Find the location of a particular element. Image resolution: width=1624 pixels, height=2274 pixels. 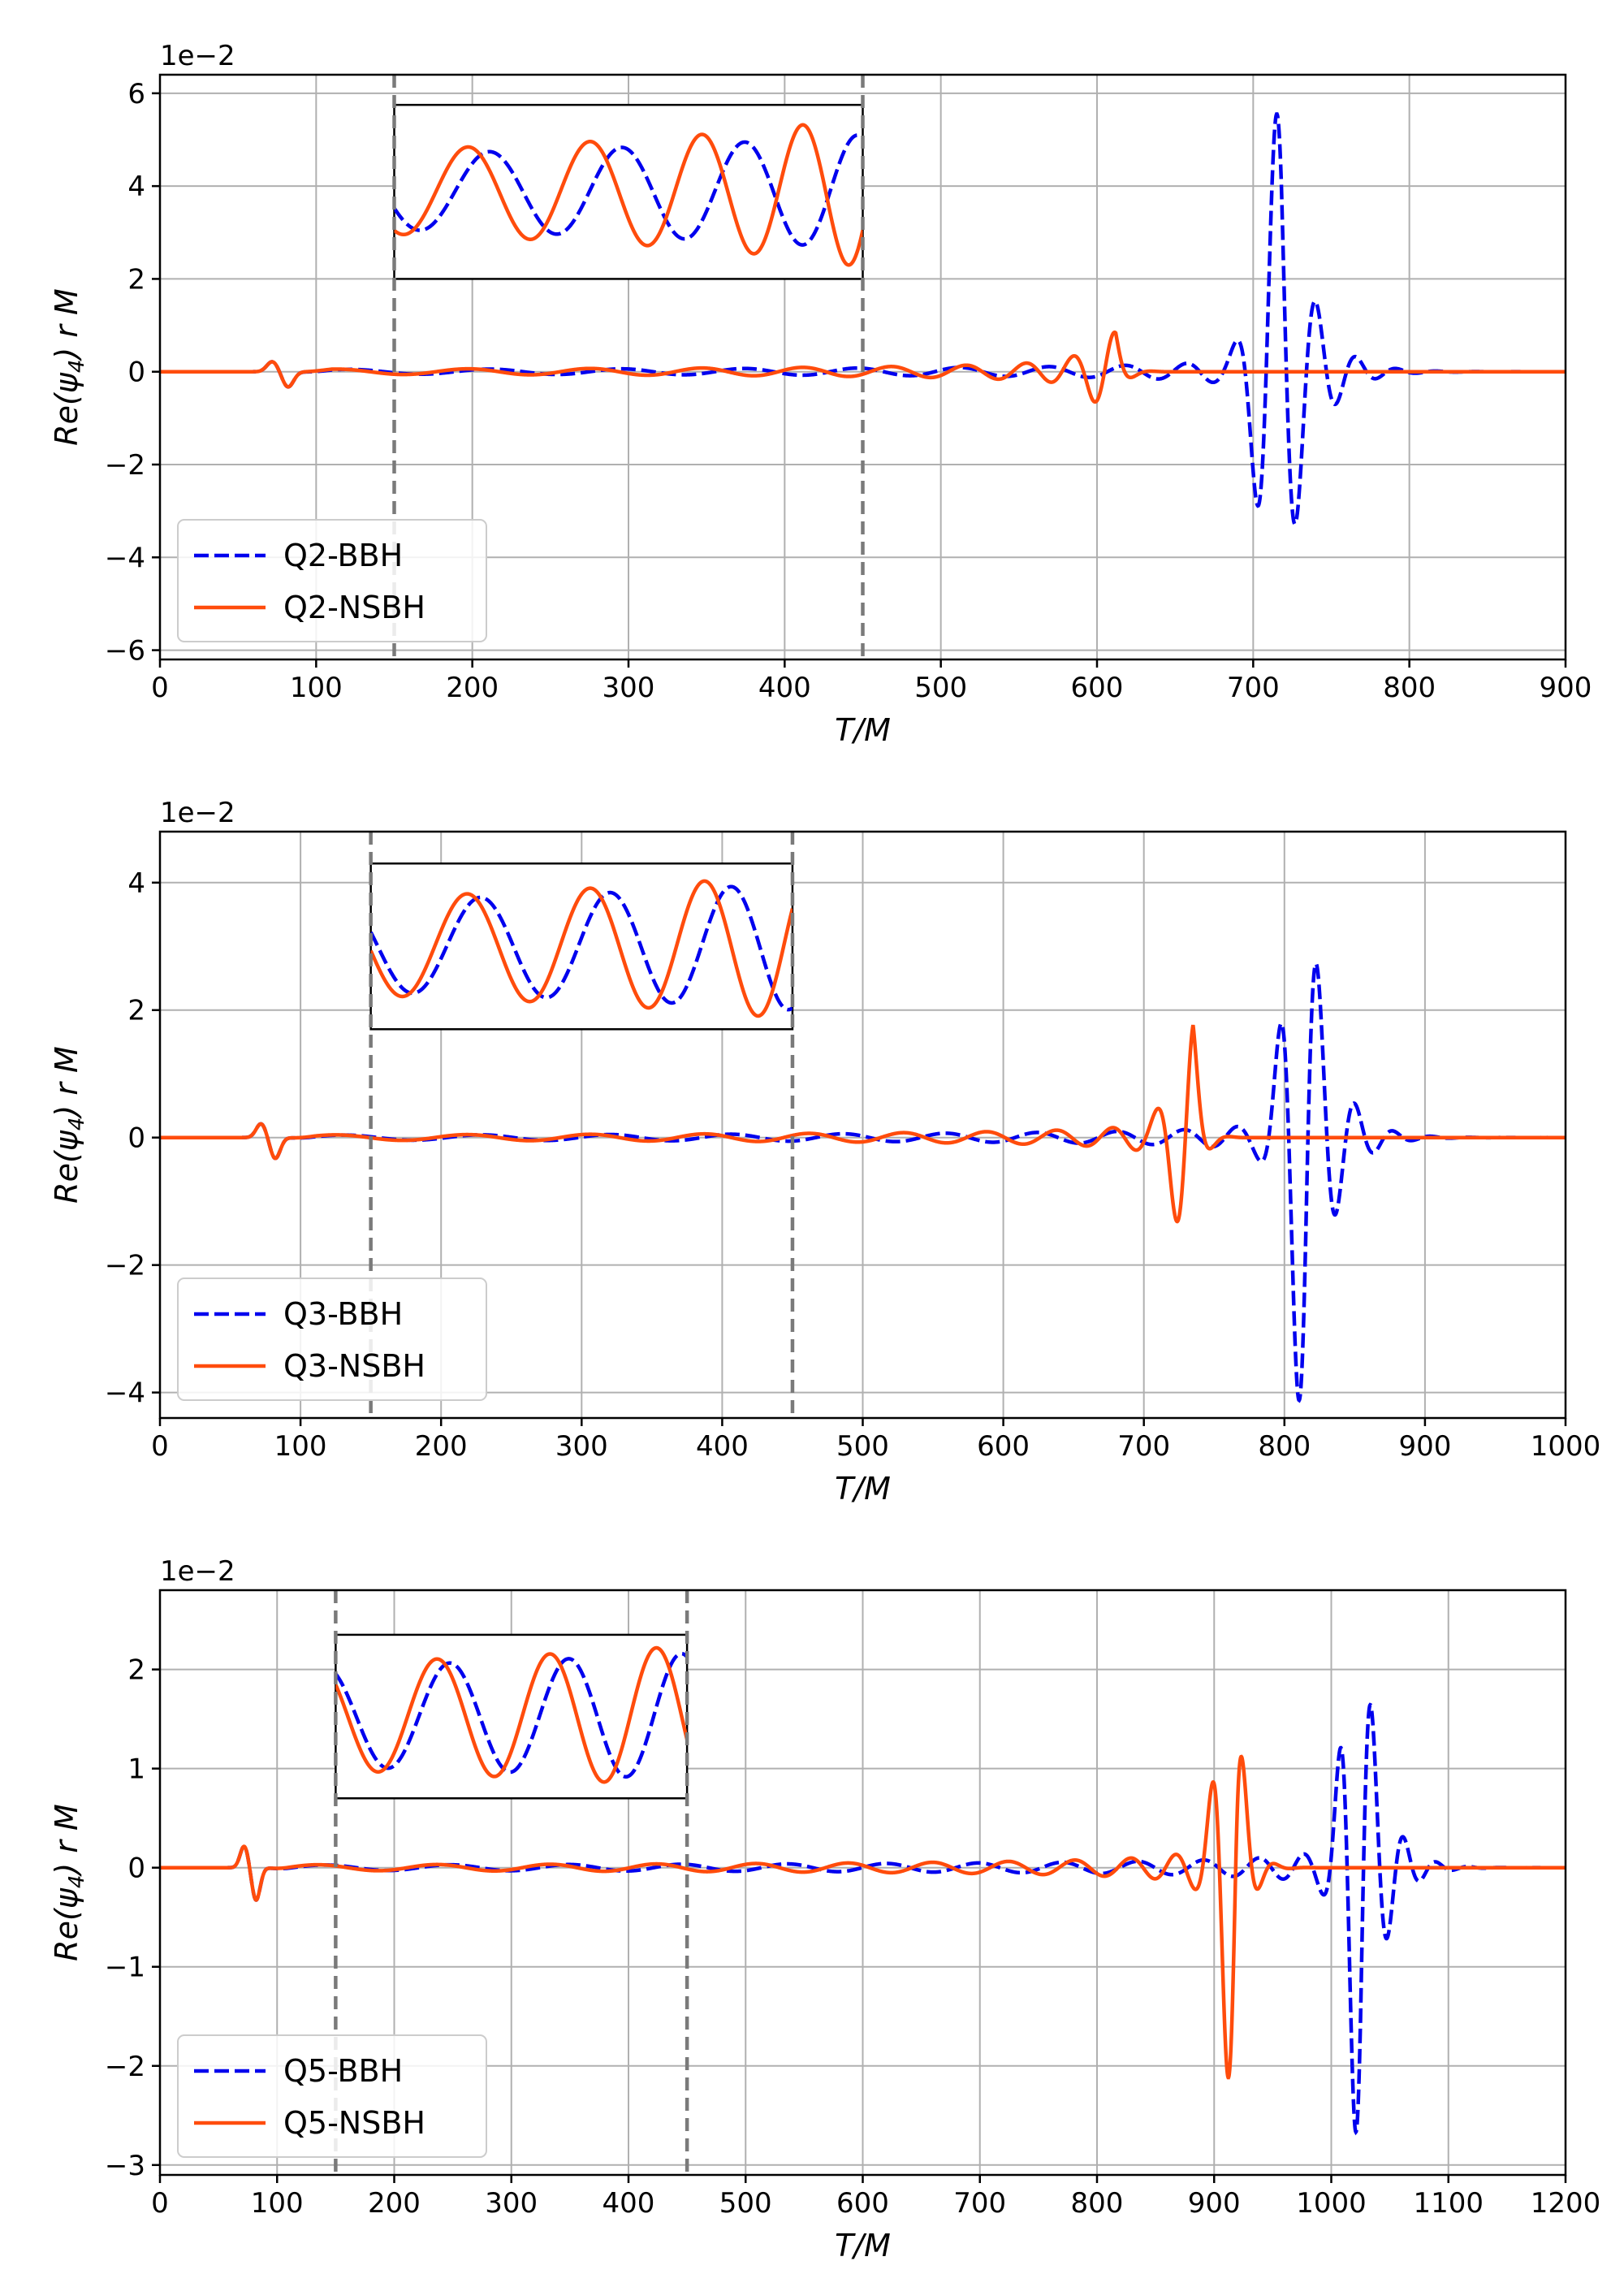

legend-entry-q5-bbh: Q5-BBH is located at coordinates (343, 2071).